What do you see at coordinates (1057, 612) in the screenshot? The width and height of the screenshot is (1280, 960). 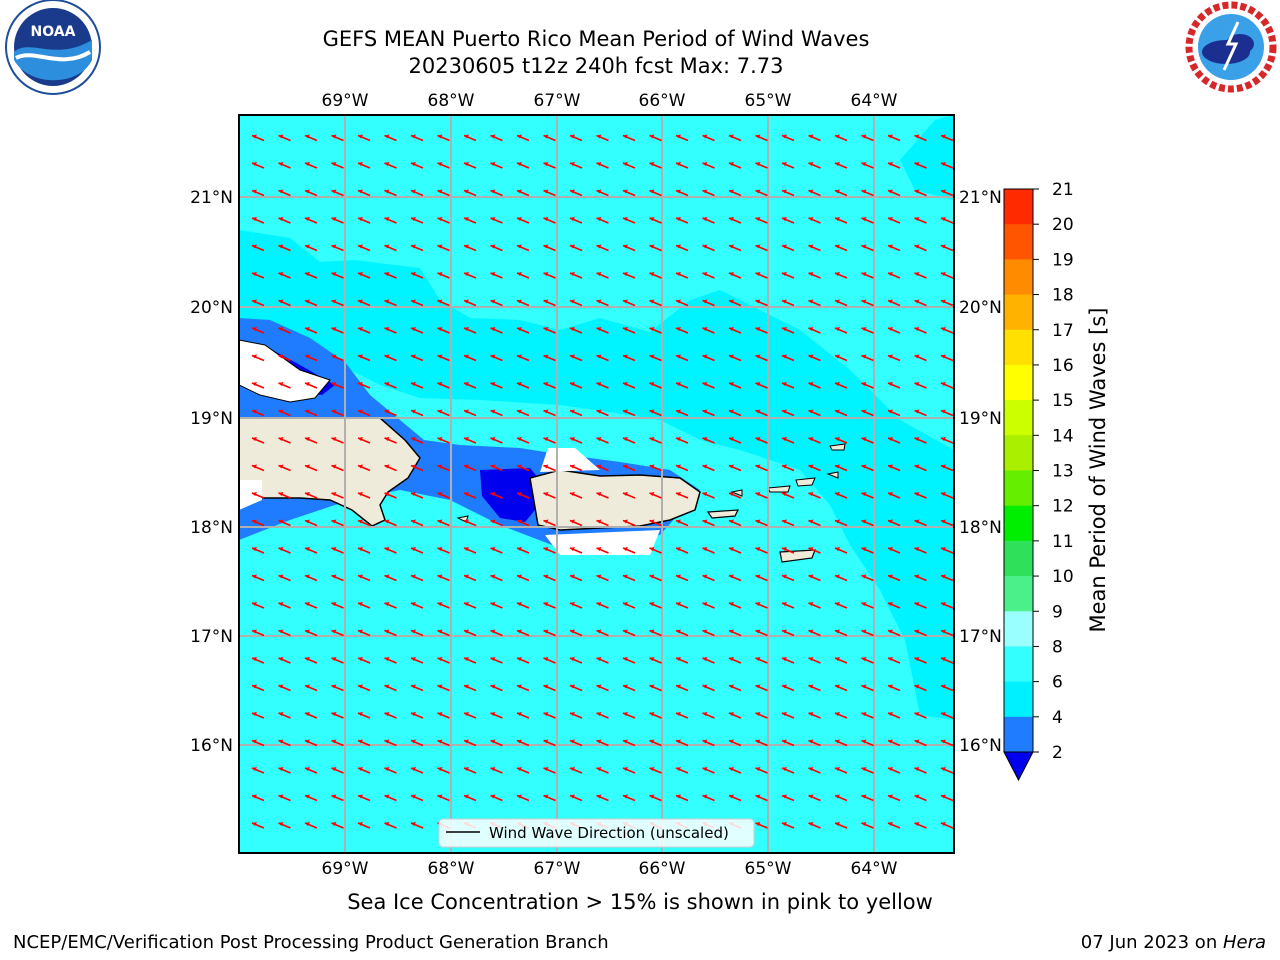 I see `colorbar-tick-label: 9` at bounding box center [1057, 612].